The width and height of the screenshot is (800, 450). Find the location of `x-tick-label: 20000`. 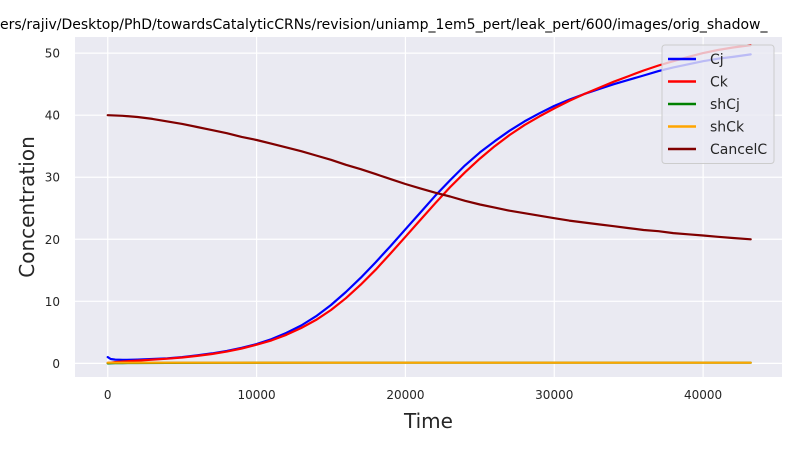

x-tick-label: 20000 is located at coordinates (405, 395).